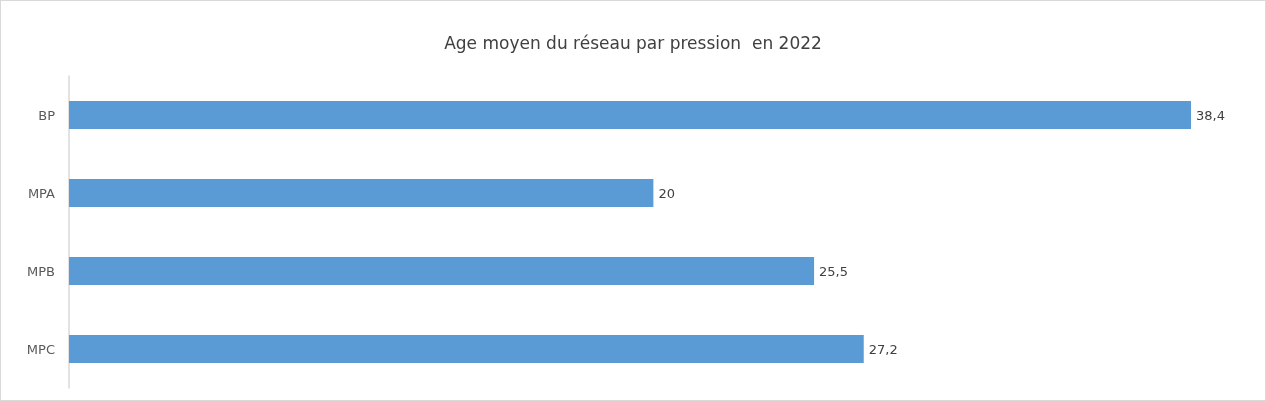  What do you see at coordinates (41, 271) in the screenshot?
I see `y-tick-label: MPB` at bounding box center [41, 271].